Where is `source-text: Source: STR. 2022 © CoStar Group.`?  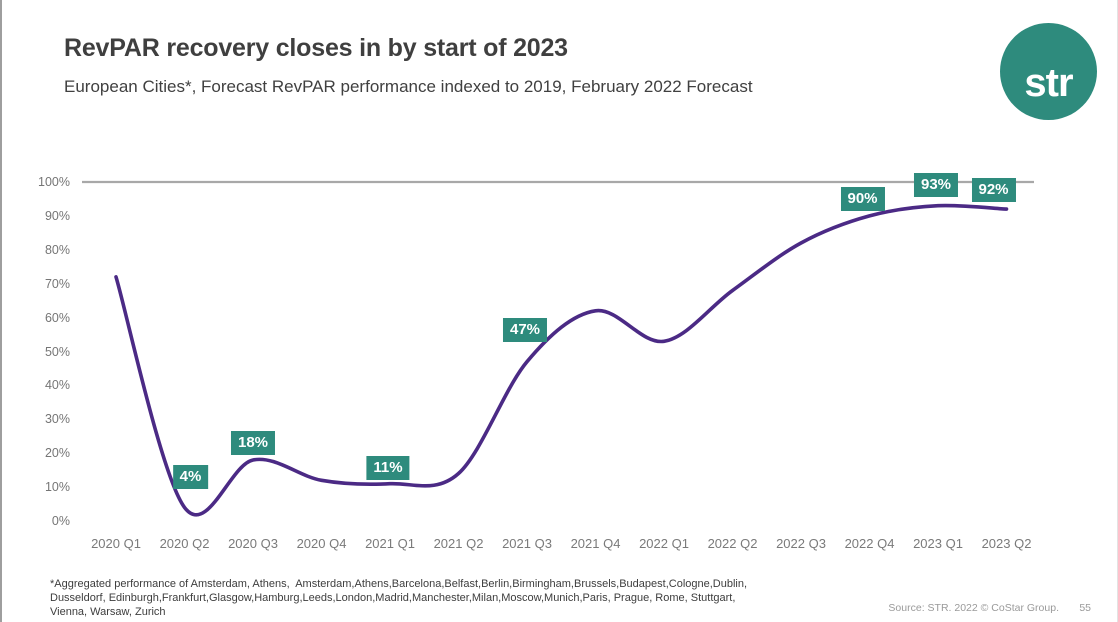 source-text: Source: STR. 2022 © CoStar Group. is located at coordinates (973, 608).